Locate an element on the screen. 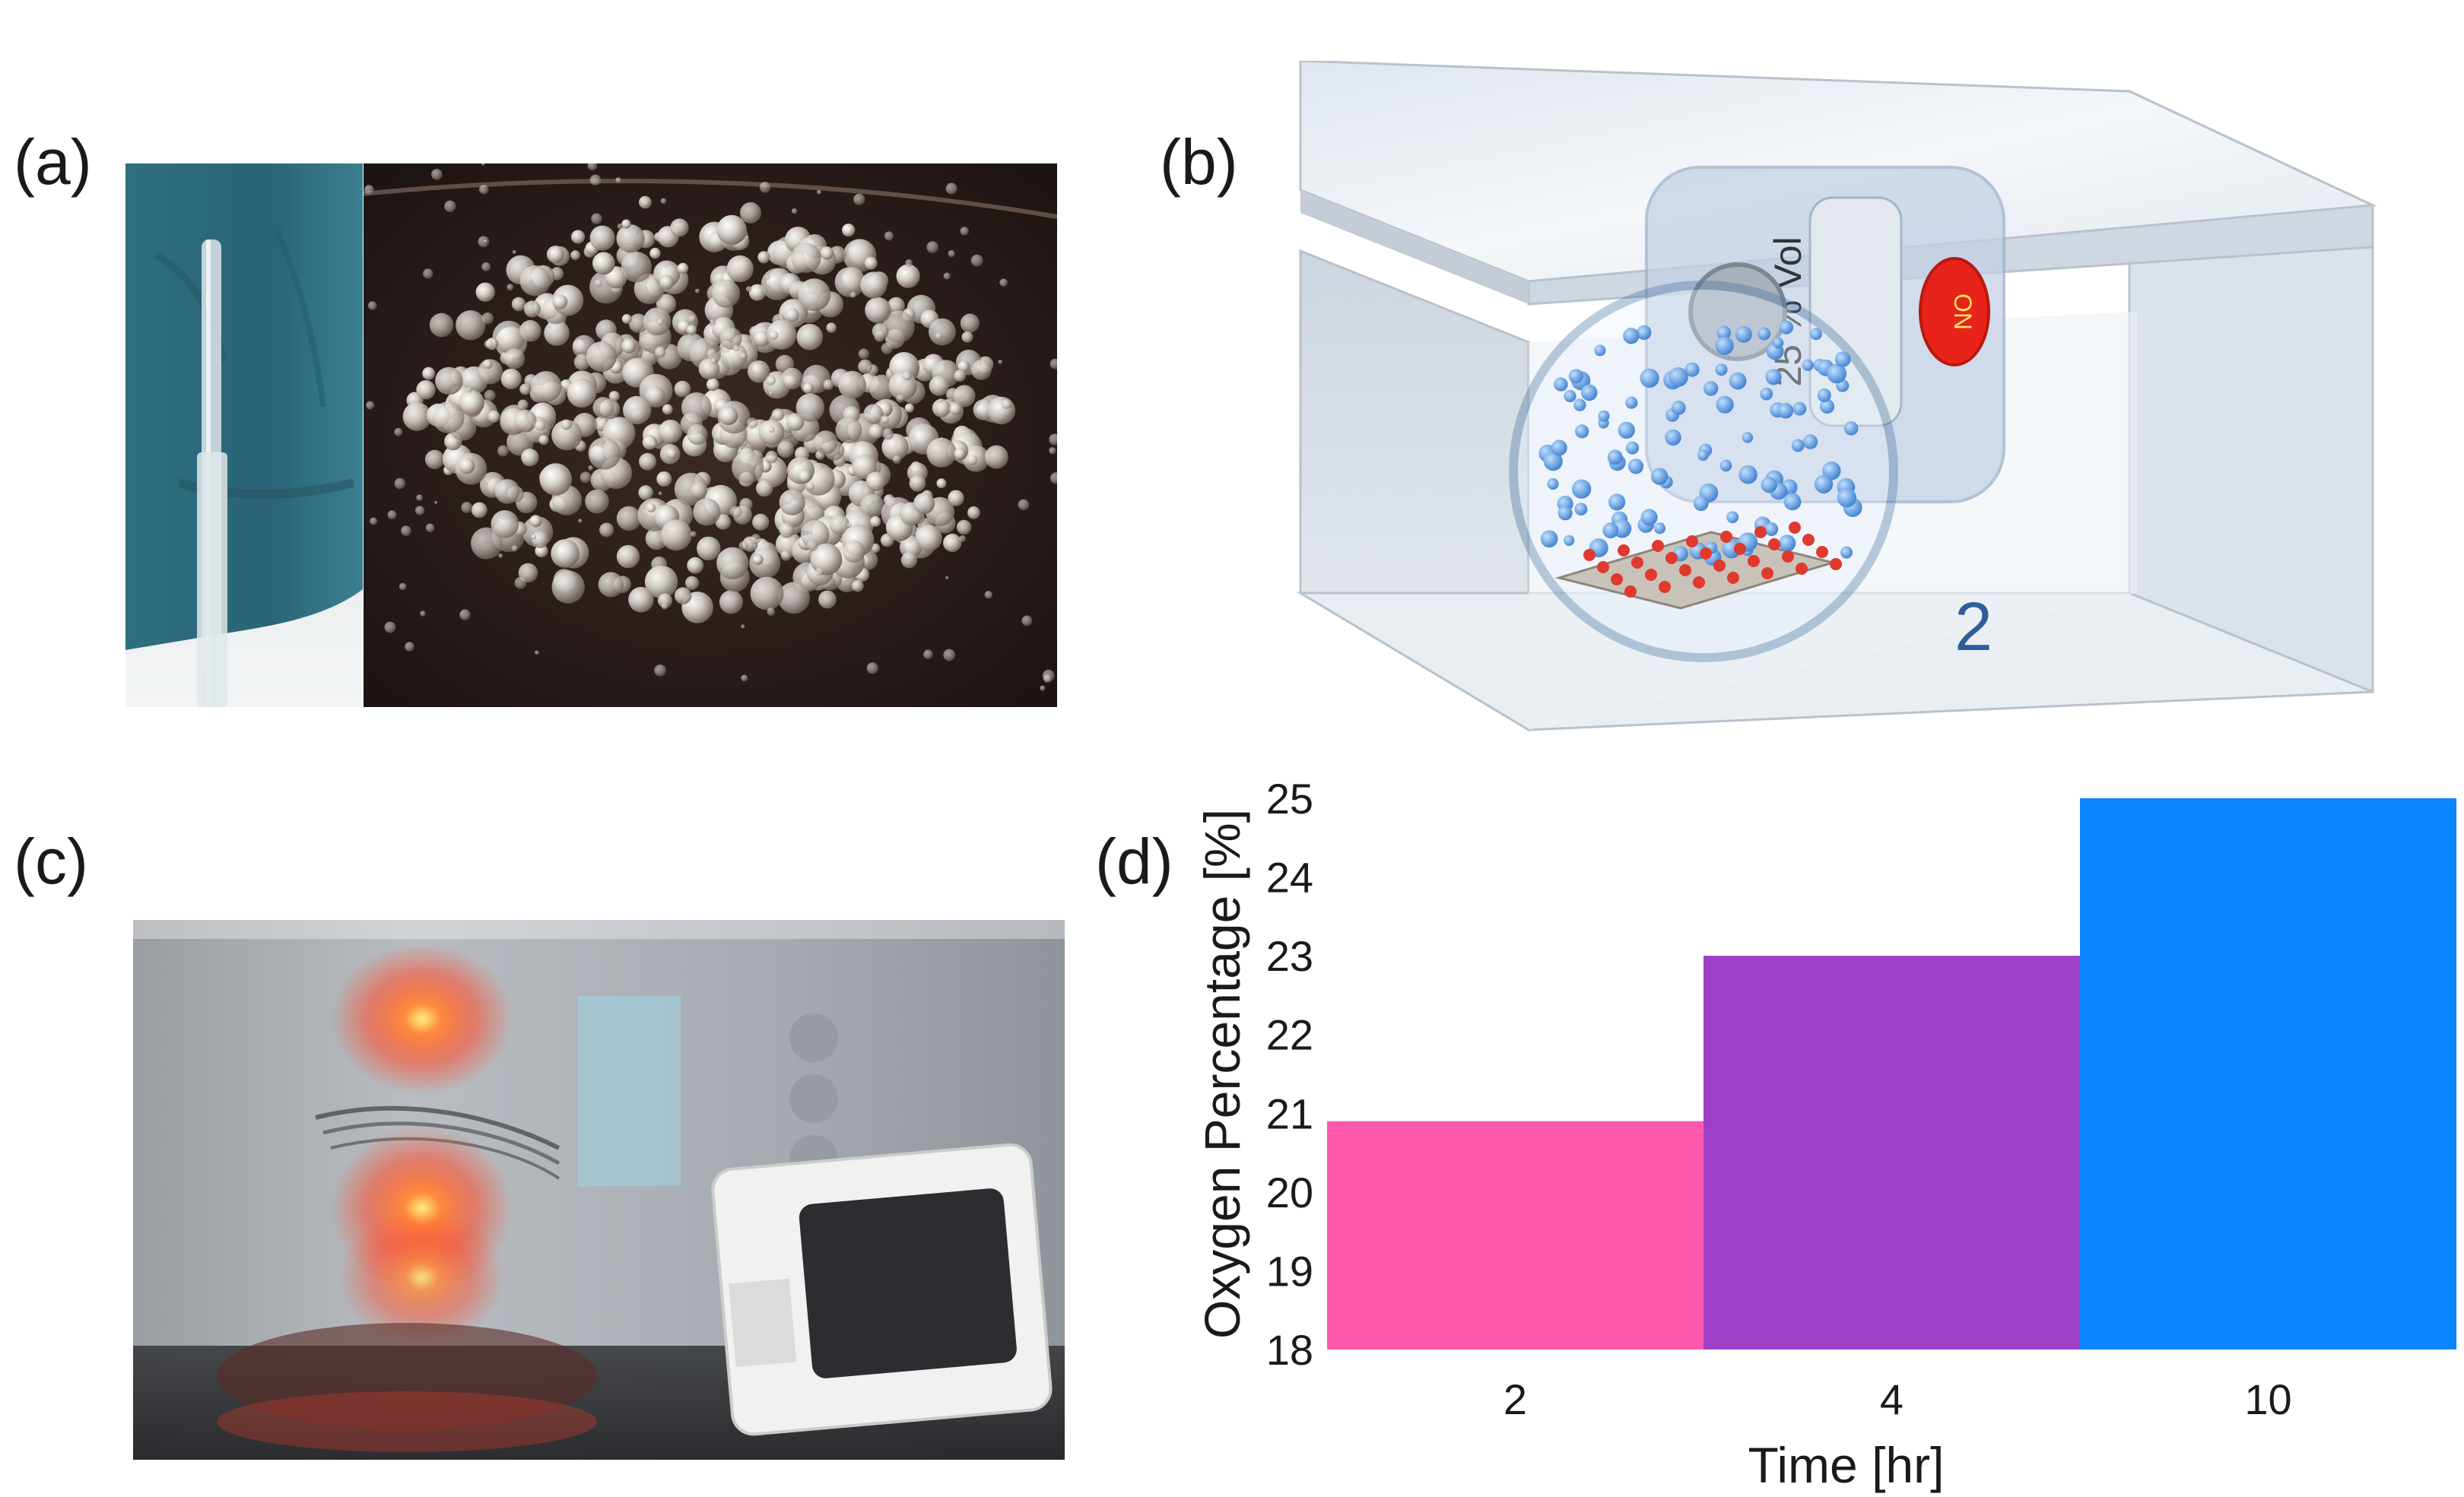  panel-label-a: (a) is located at coordinates (53, 162).